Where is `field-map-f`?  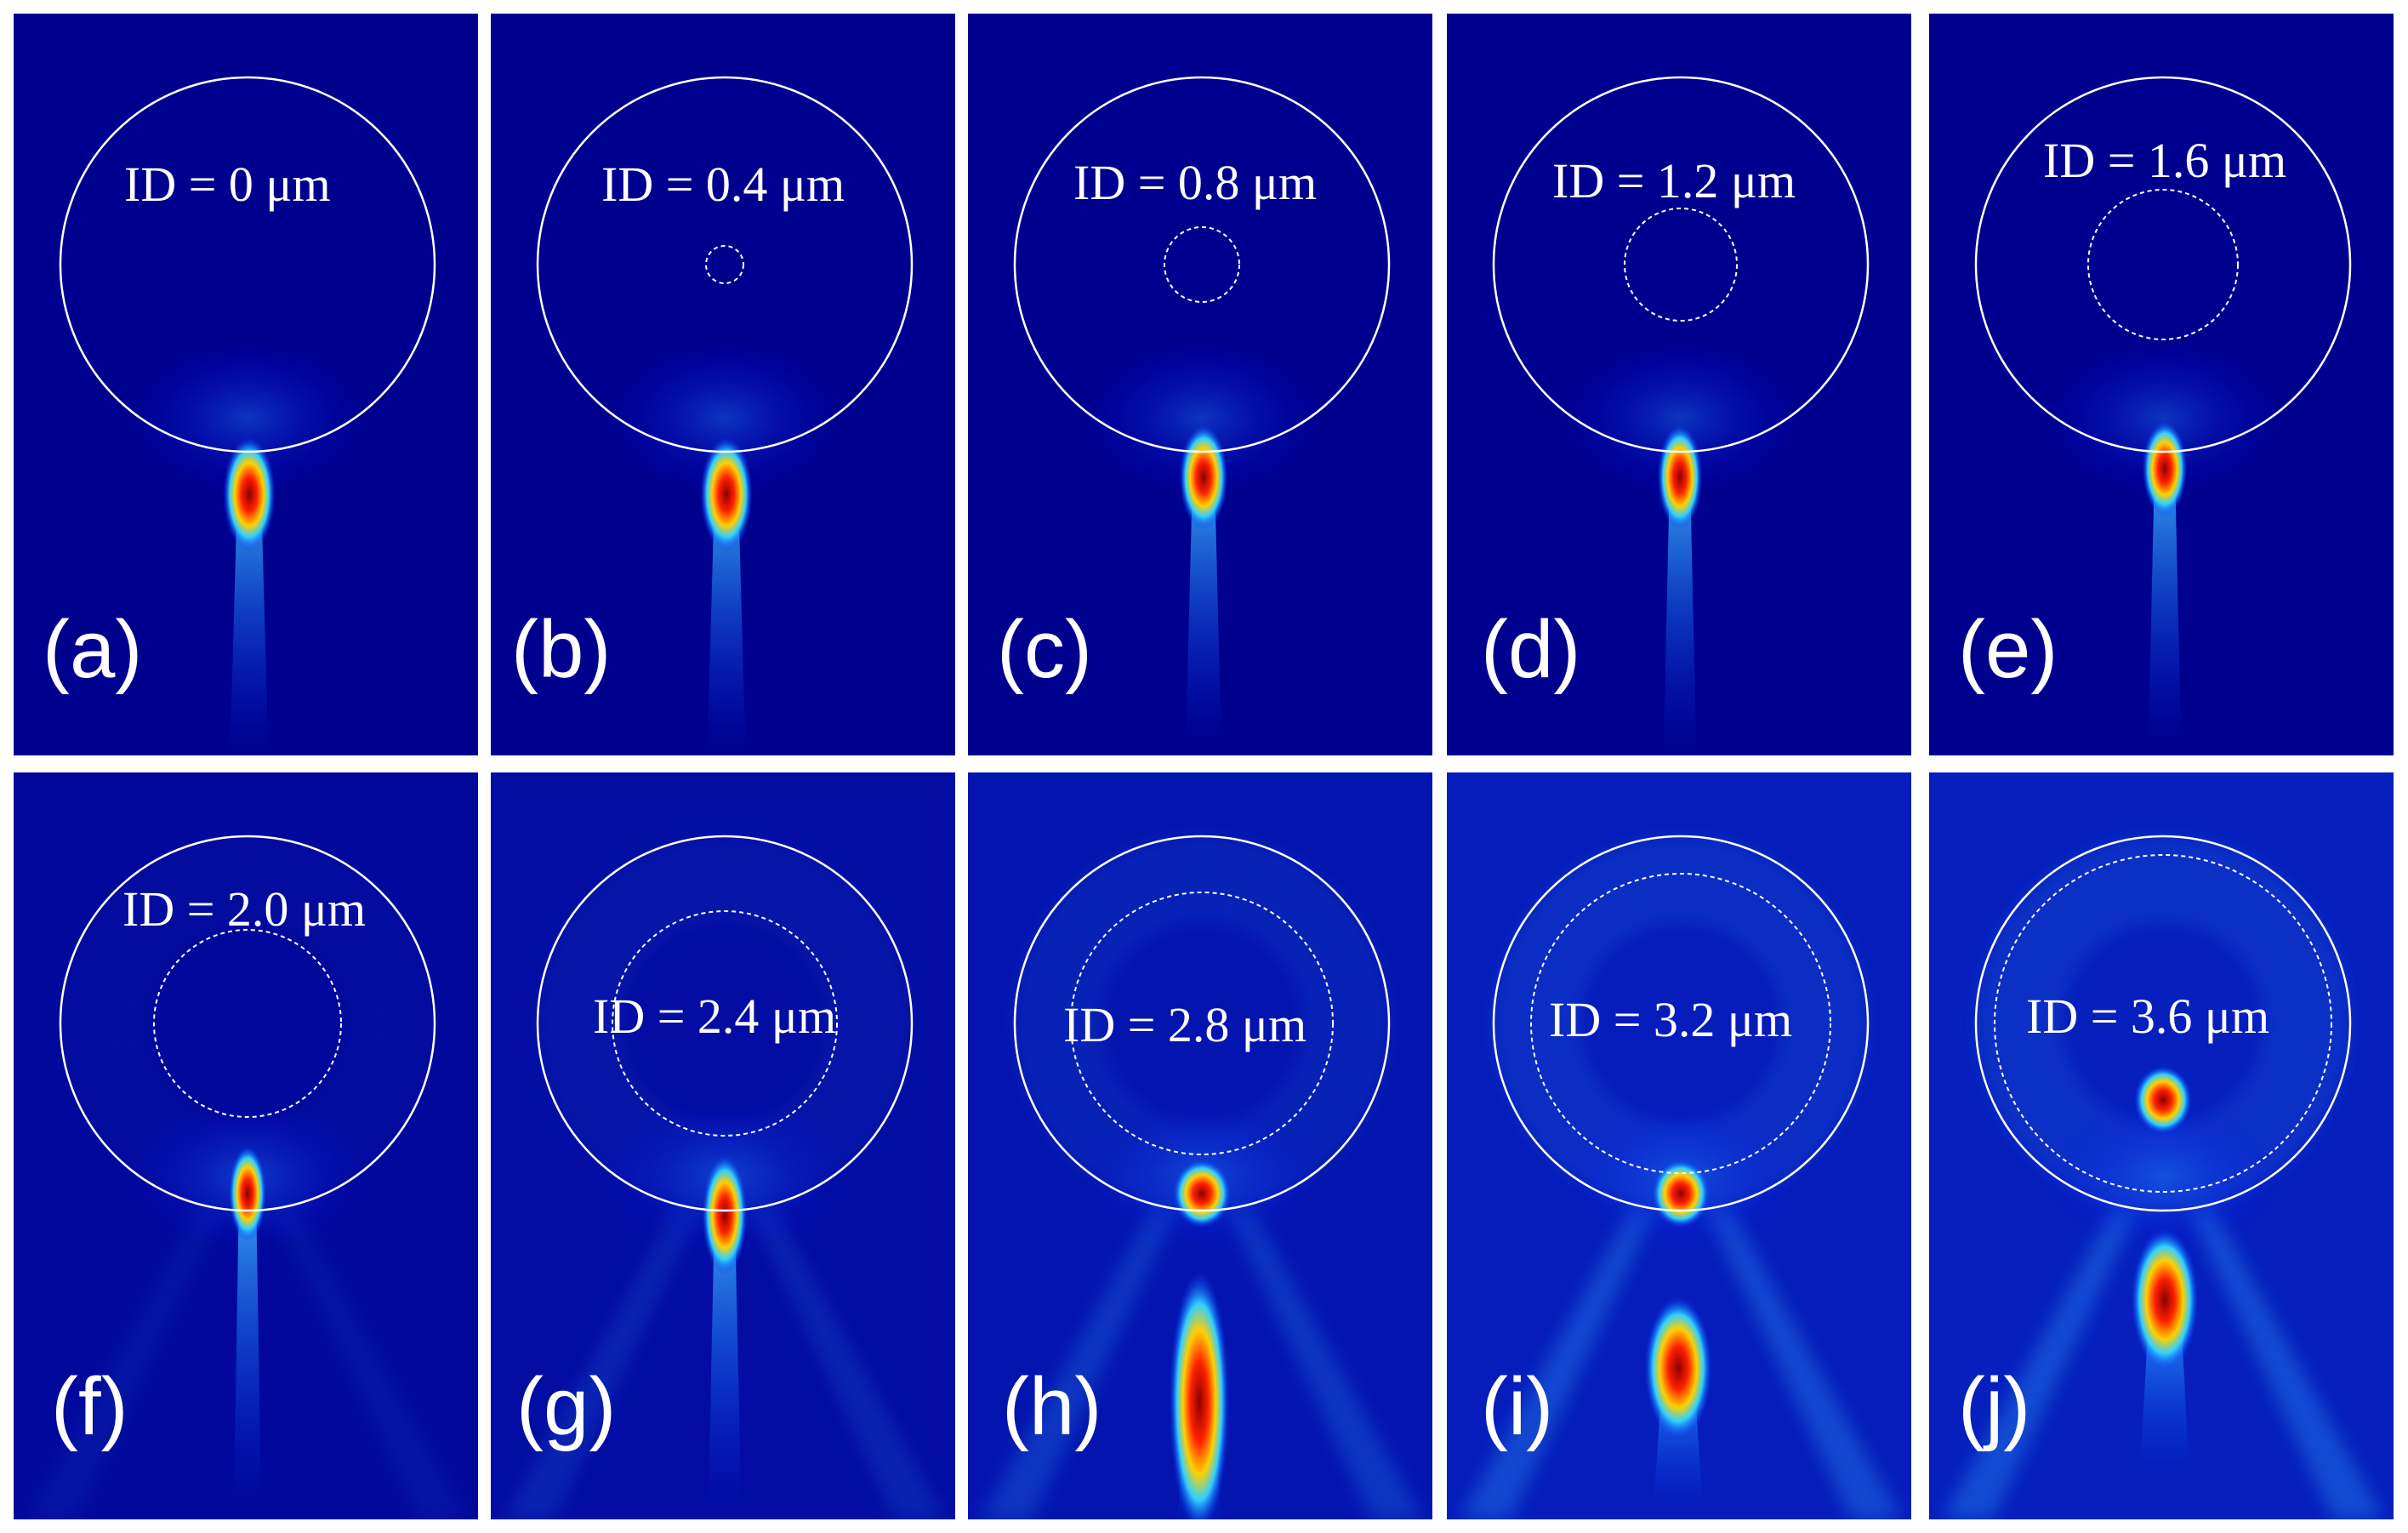 field-map-f is located at coordinates (246, 1146).